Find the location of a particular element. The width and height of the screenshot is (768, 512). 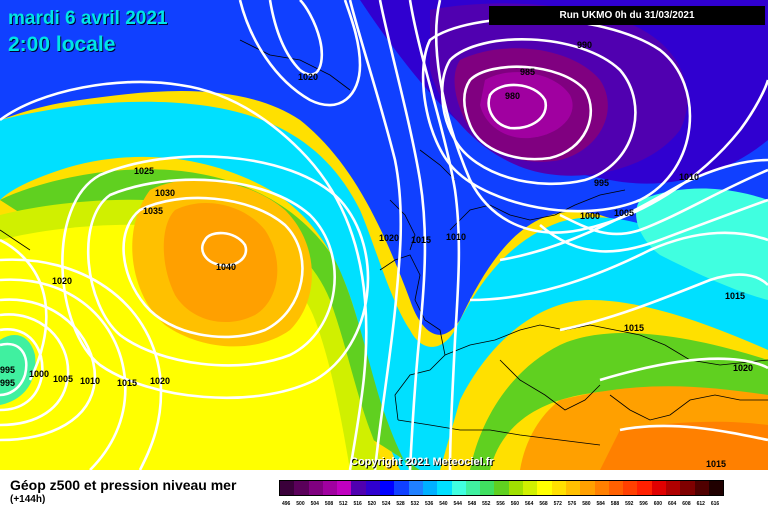

colorbar-tick-label: 592 is located at coordinates (629, 504).